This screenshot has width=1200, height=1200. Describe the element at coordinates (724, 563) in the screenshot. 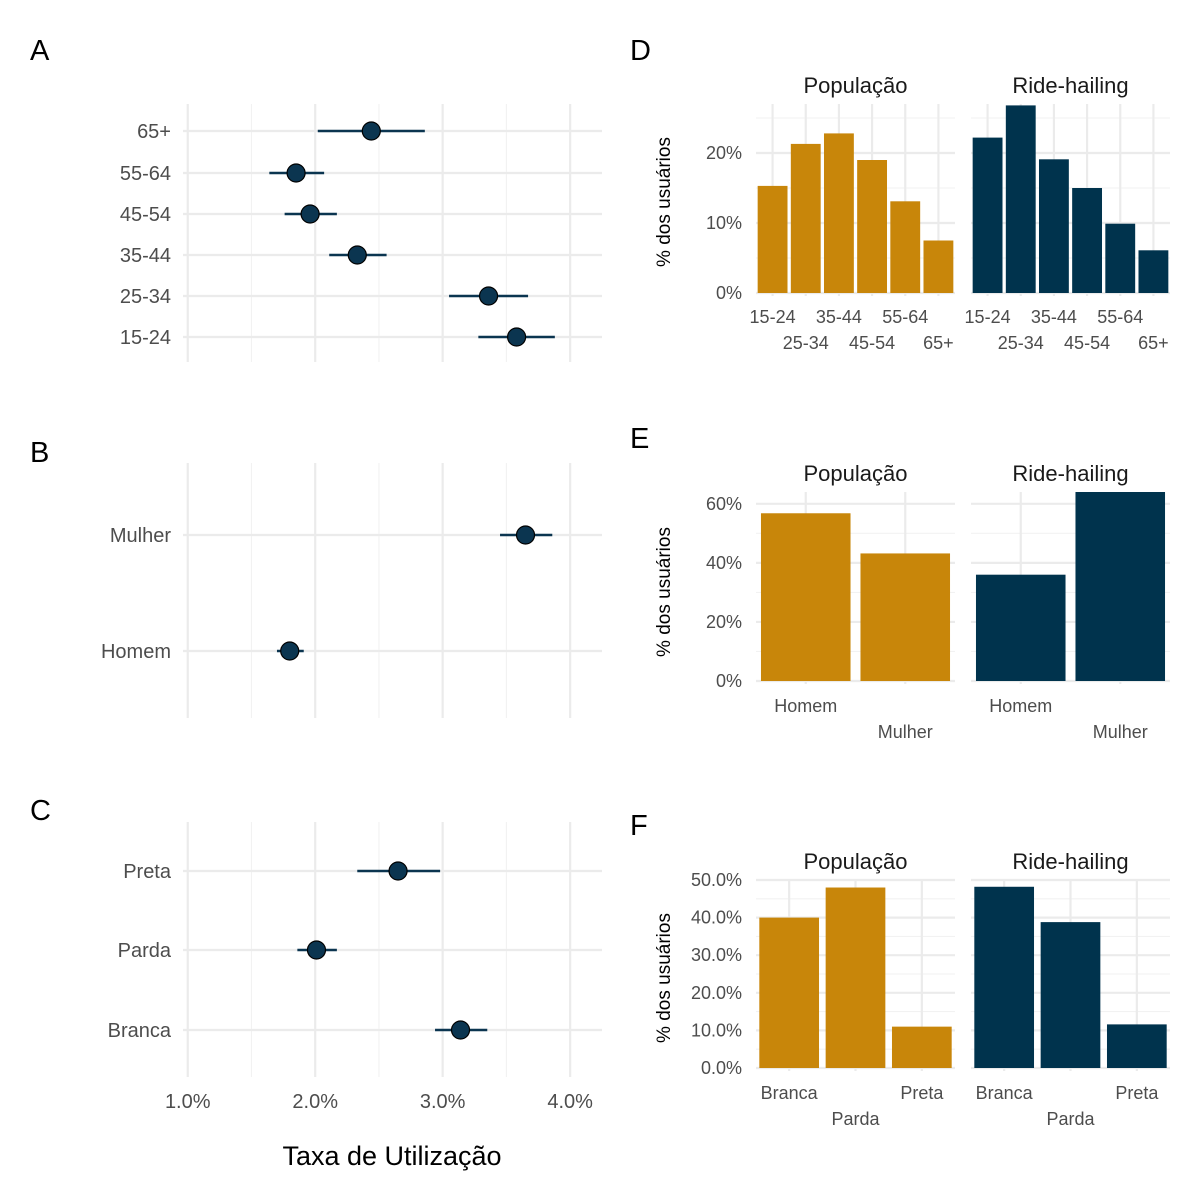

I see `y-tick-label-e: 40%` at that location.